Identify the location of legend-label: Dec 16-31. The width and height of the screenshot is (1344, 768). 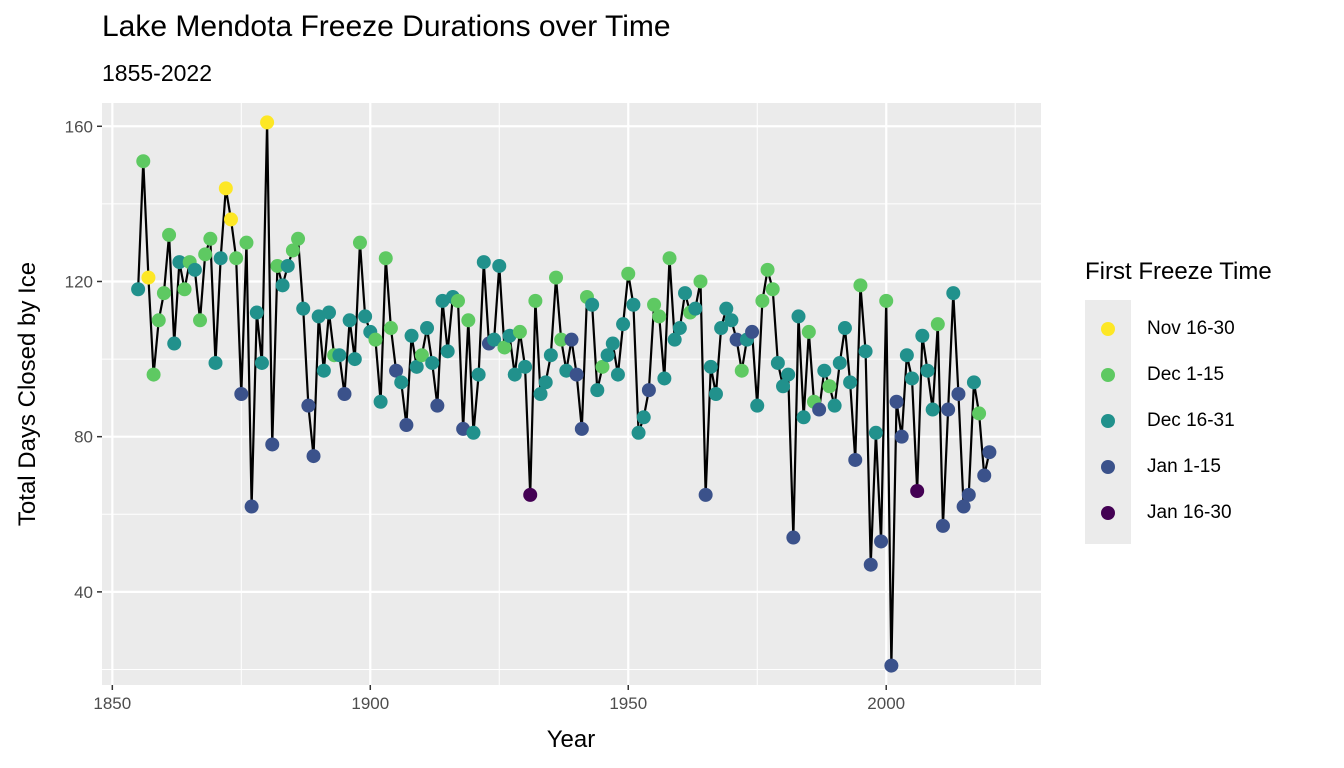
(1191, 420).